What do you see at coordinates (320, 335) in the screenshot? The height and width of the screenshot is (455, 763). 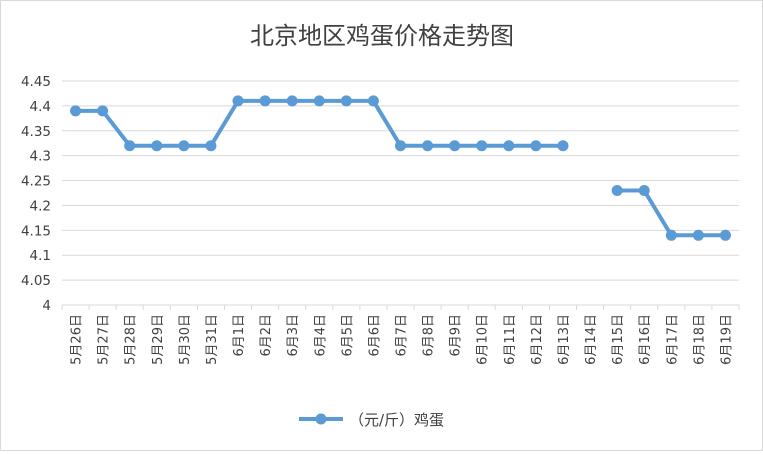 I see `x-tick-label: 6月4日` at bounding box center [320, 335].